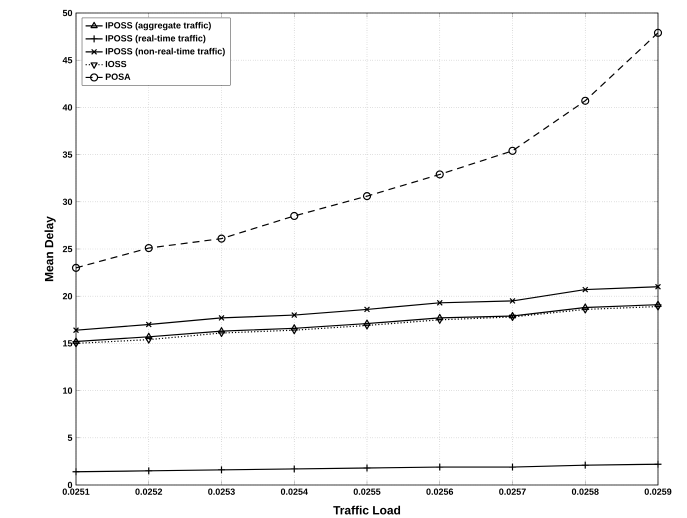 Image resolution: width=687 pixels, height=518 pixels. Describe the element at coordinates (67, 296) in the screenshot. I see `y-tick-label: 20` at that location.